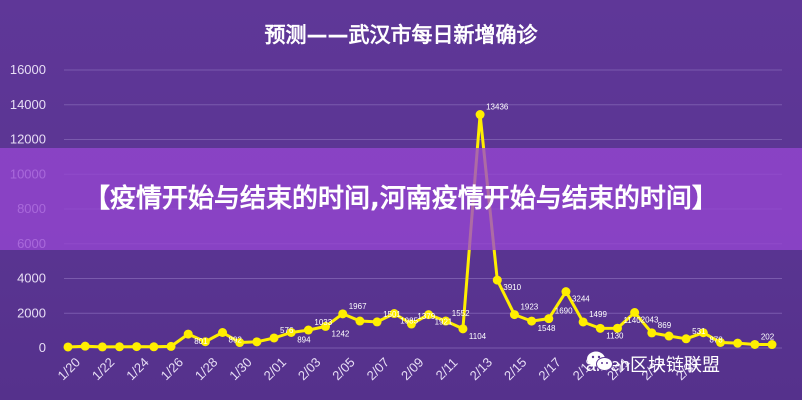  What do you see at coordinates (31, 278) in the screenshot?
I see `y-tick-label: 4000` at bounding box center [31, 278].